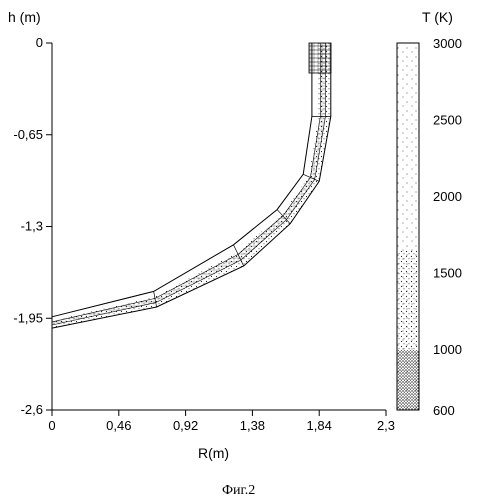  I want to click on x-tick-label: 0, so click(51, 425).